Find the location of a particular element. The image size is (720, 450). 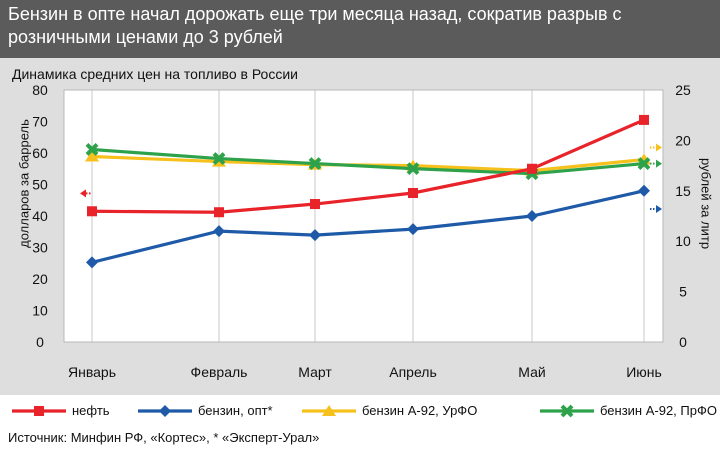

legend-swatch-wholesale-gasoline is located at coordinates (165, 411).